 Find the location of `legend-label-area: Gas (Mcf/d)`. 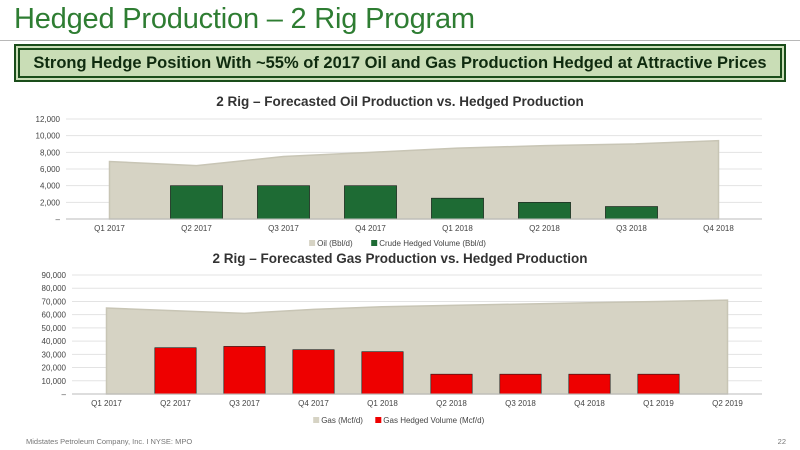

legend-label-area: Gas (Mcf/d) is located at coordinates (342, 420).